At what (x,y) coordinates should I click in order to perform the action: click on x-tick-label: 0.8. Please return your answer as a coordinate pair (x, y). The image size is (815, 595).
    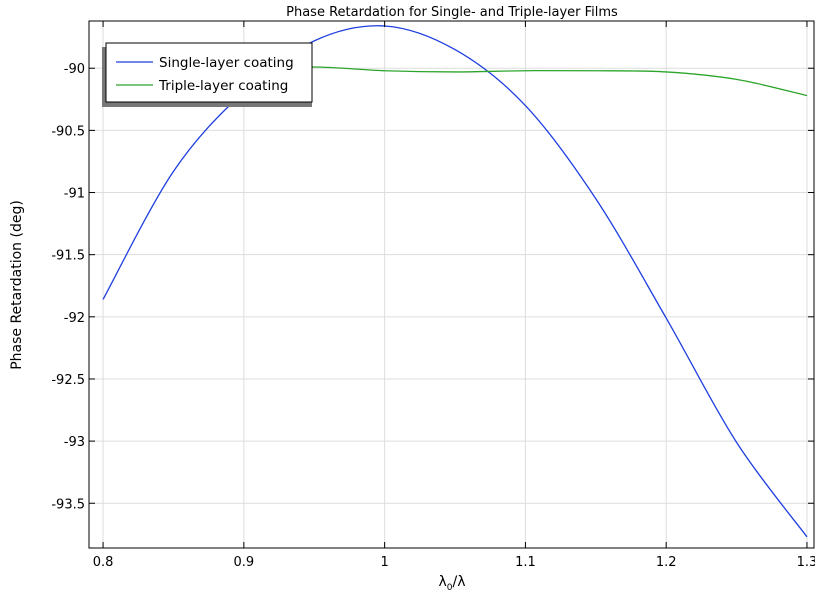
    Looking at the image, I should click on (103, 562).